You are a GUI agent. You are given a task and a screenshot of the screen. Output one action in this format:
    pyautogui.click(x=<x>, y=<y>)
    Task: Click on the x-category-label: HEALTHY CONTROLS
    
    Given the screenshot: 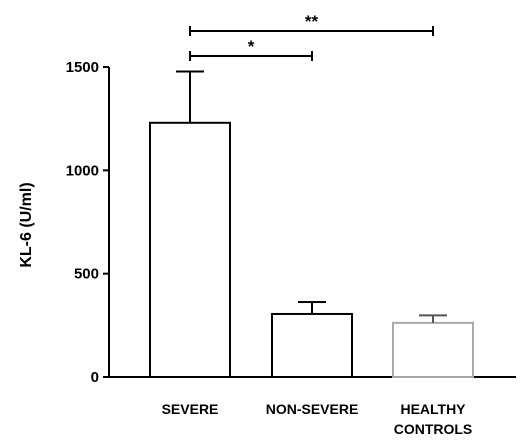 What is the action you would take?
    pyautogui.click(x=433, y=419)
    